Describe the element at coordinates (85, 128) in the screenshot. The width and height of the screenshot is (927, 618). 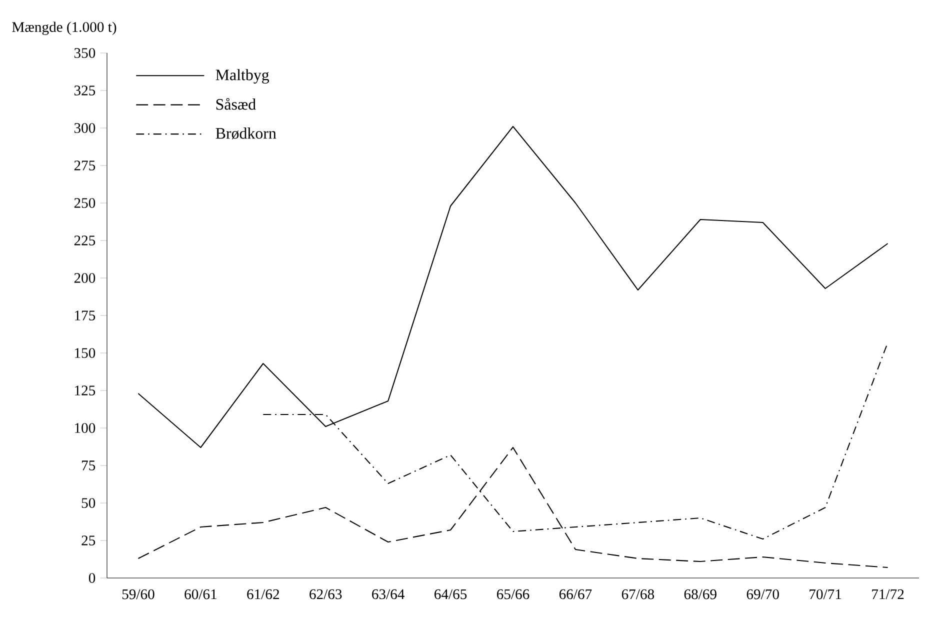
I see `y-tick-label: 300` at that location.